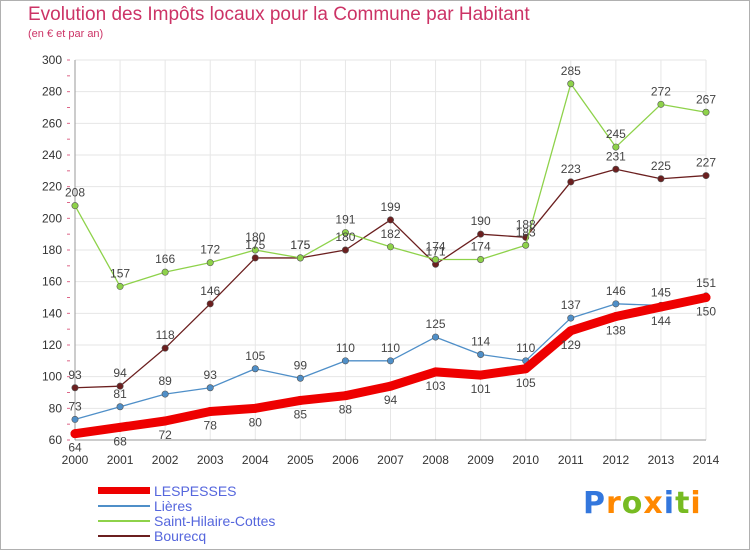  Describe the element at coordinates (616, 460) in the screenshot. I see `x-tick-label: 2012` at that location.